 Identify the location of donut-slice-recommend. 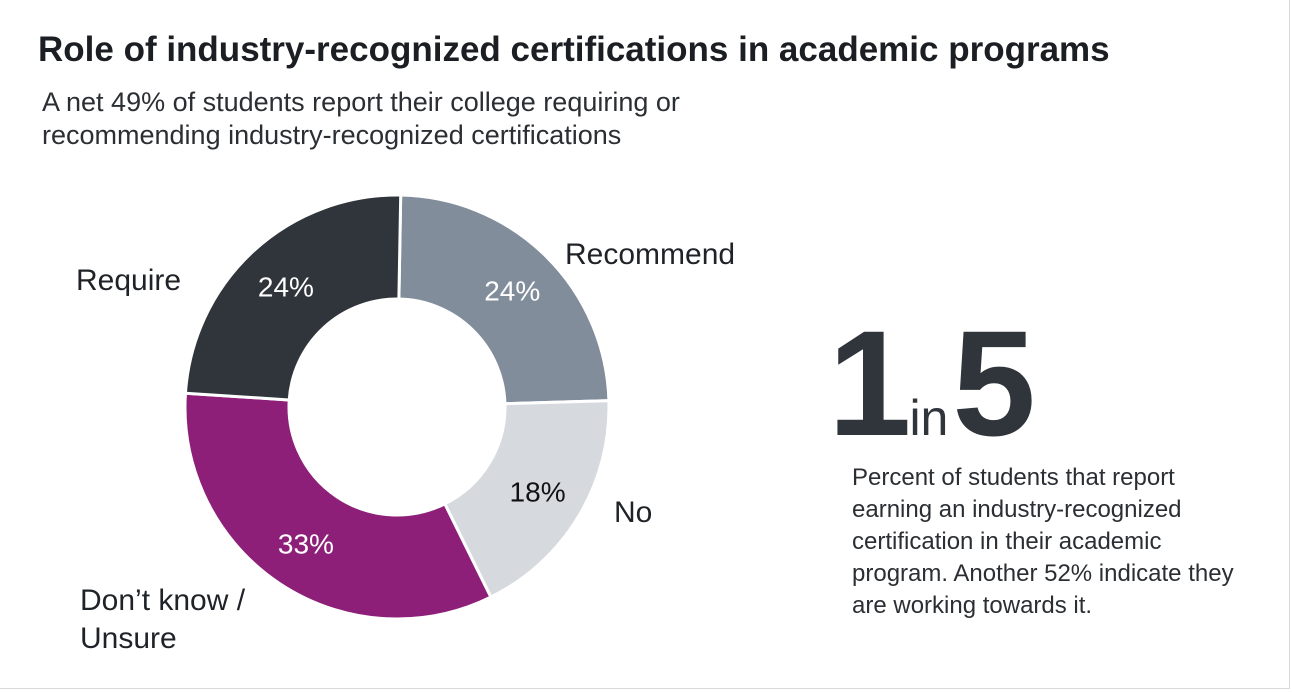
(504, 299).